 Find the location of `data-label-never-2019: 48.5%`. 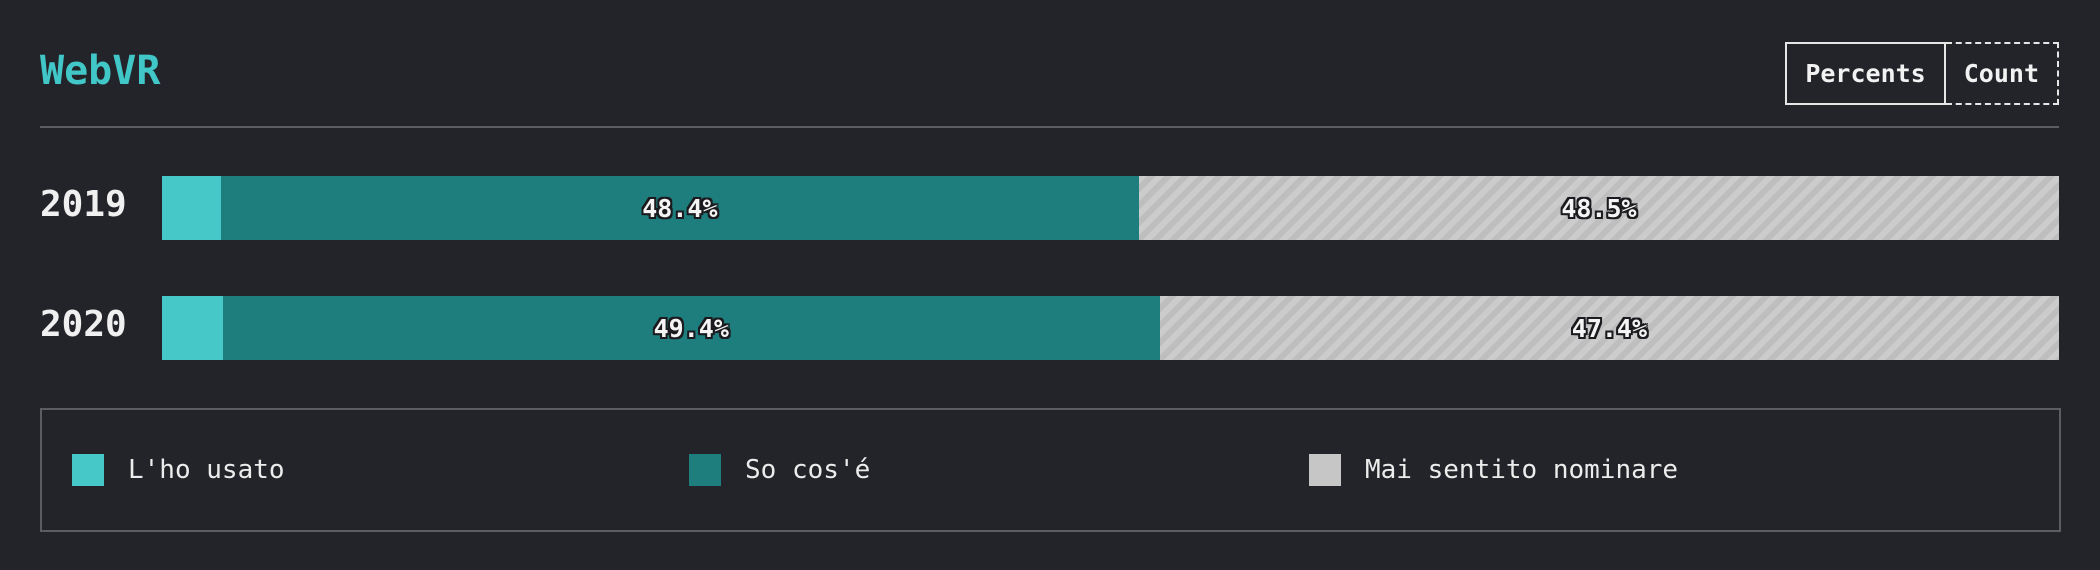

data-label-never-2019: 48.5% is located at coordinates (1599, 208).